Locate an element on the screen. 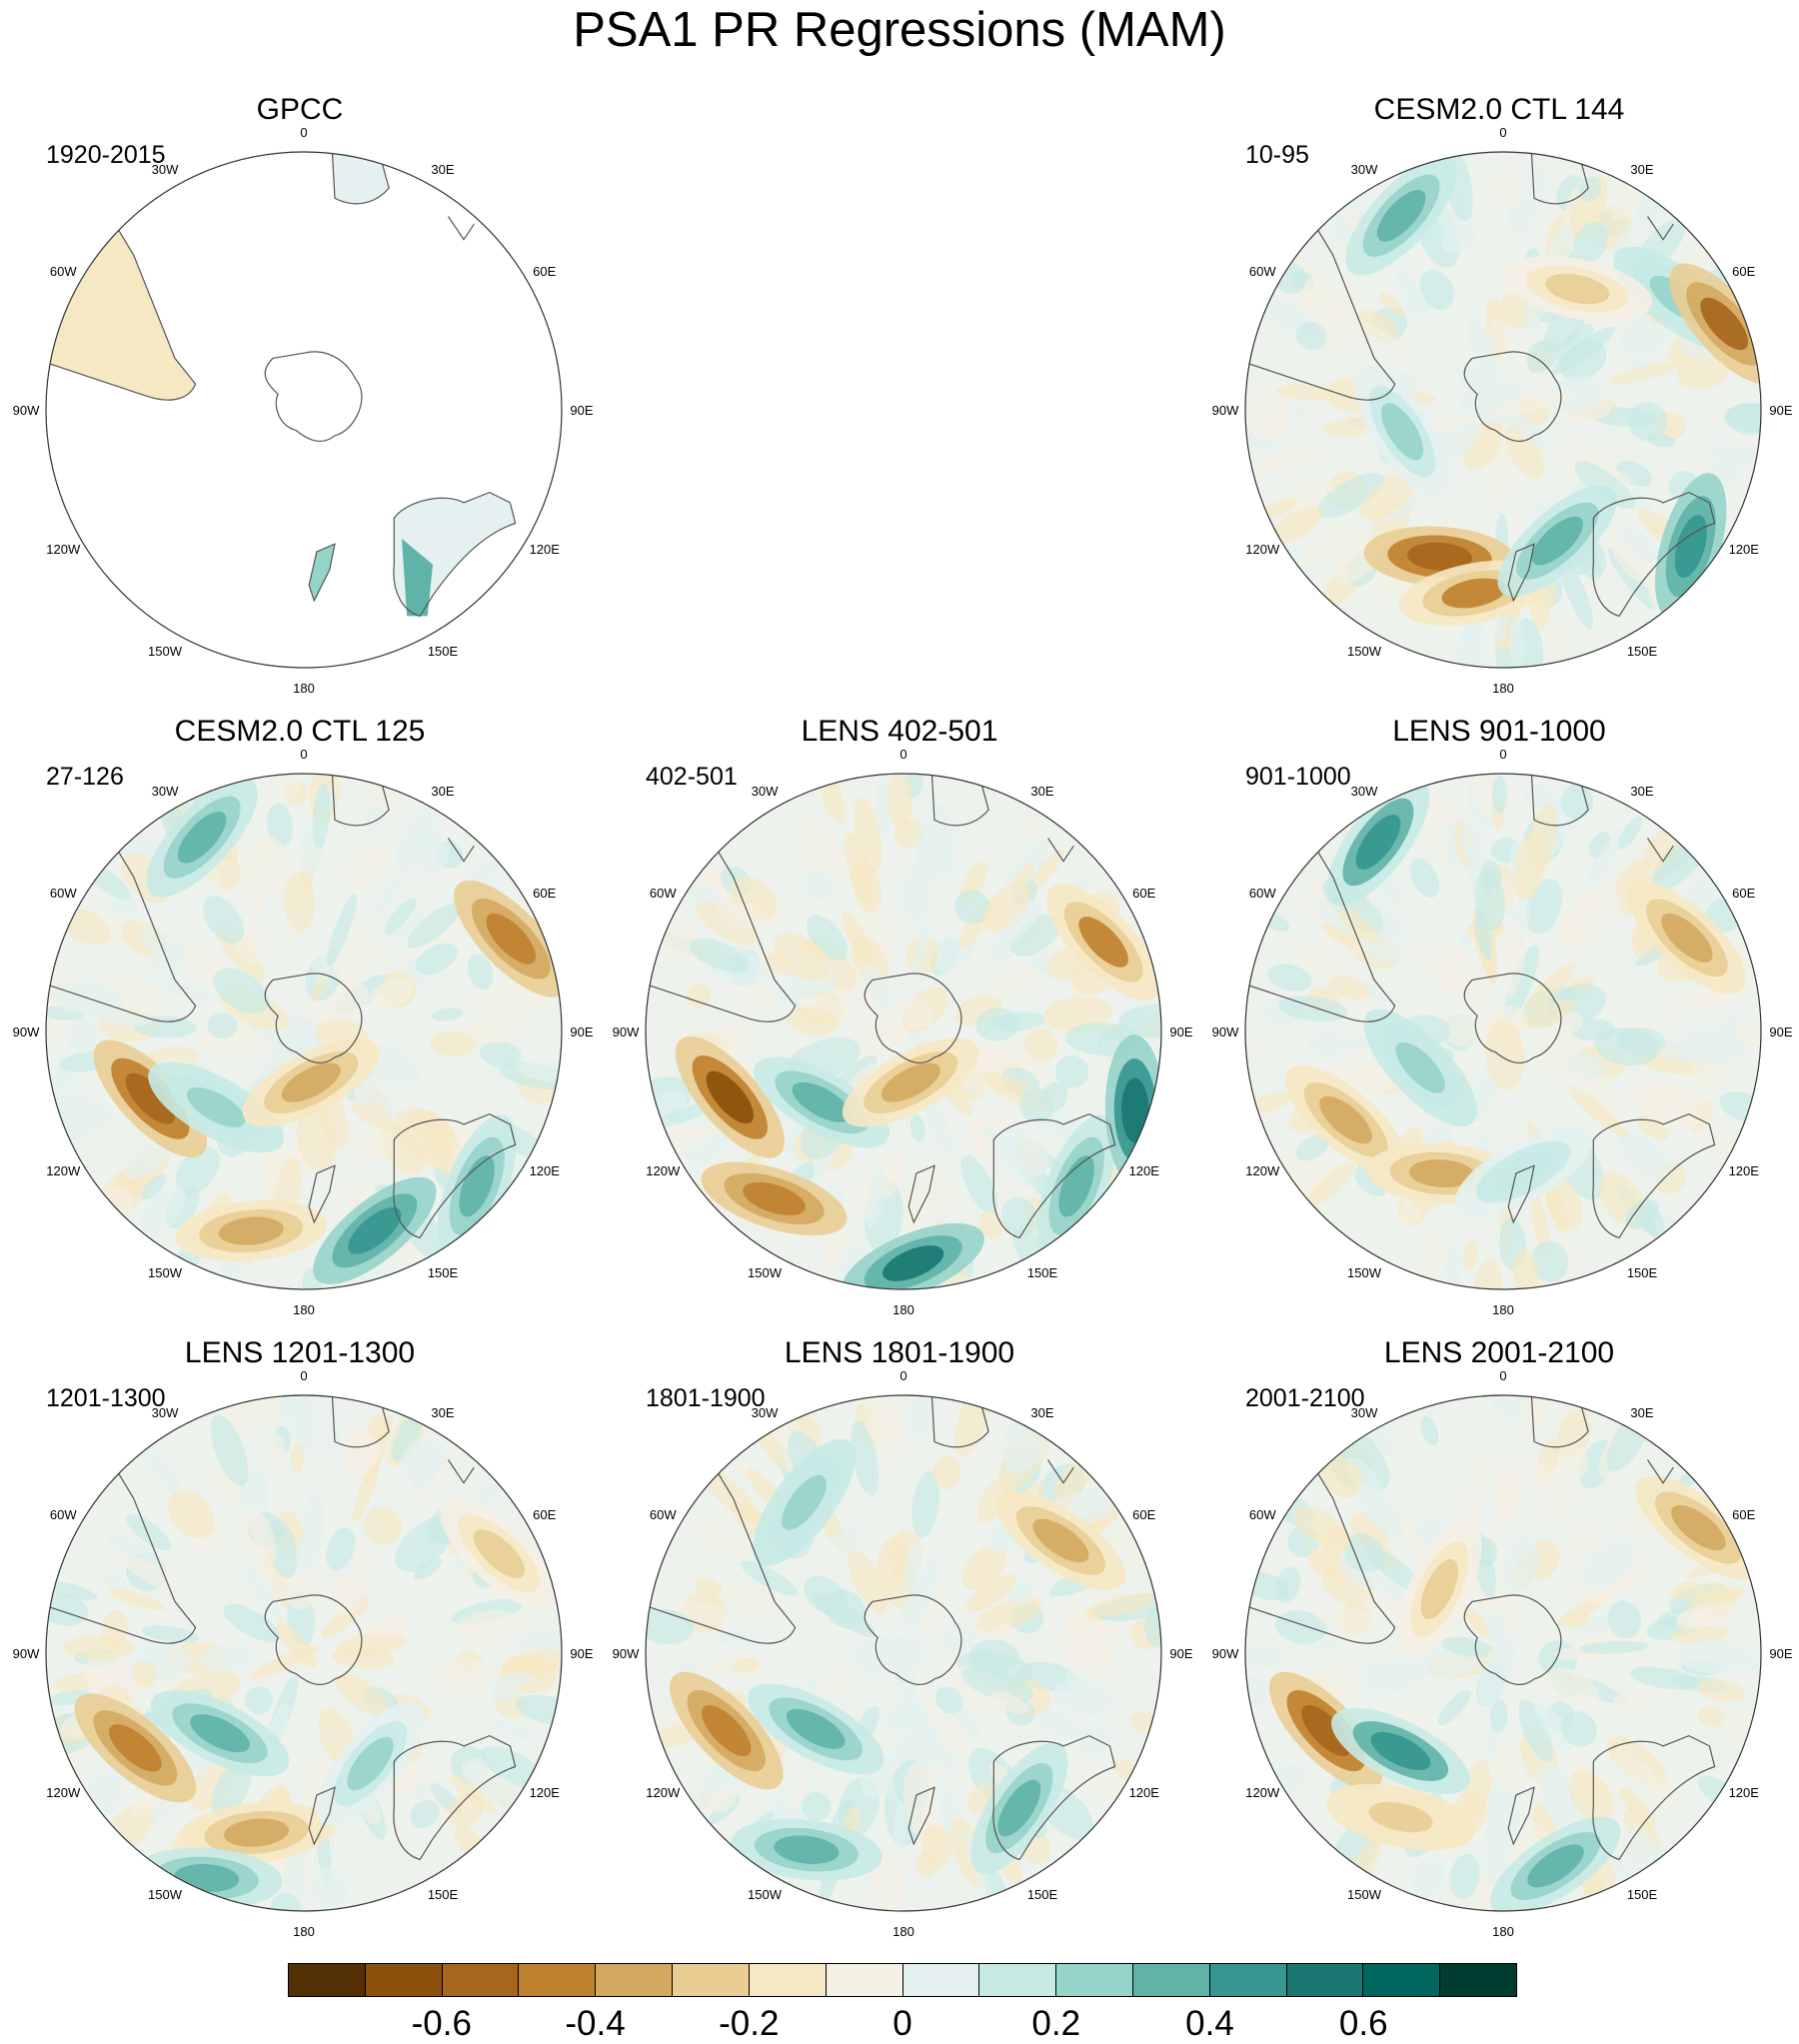 The height and width of the screenshot is (2044, 1799). panel-title: LENS 1801-1900 is located at coordinates (899, 1352).